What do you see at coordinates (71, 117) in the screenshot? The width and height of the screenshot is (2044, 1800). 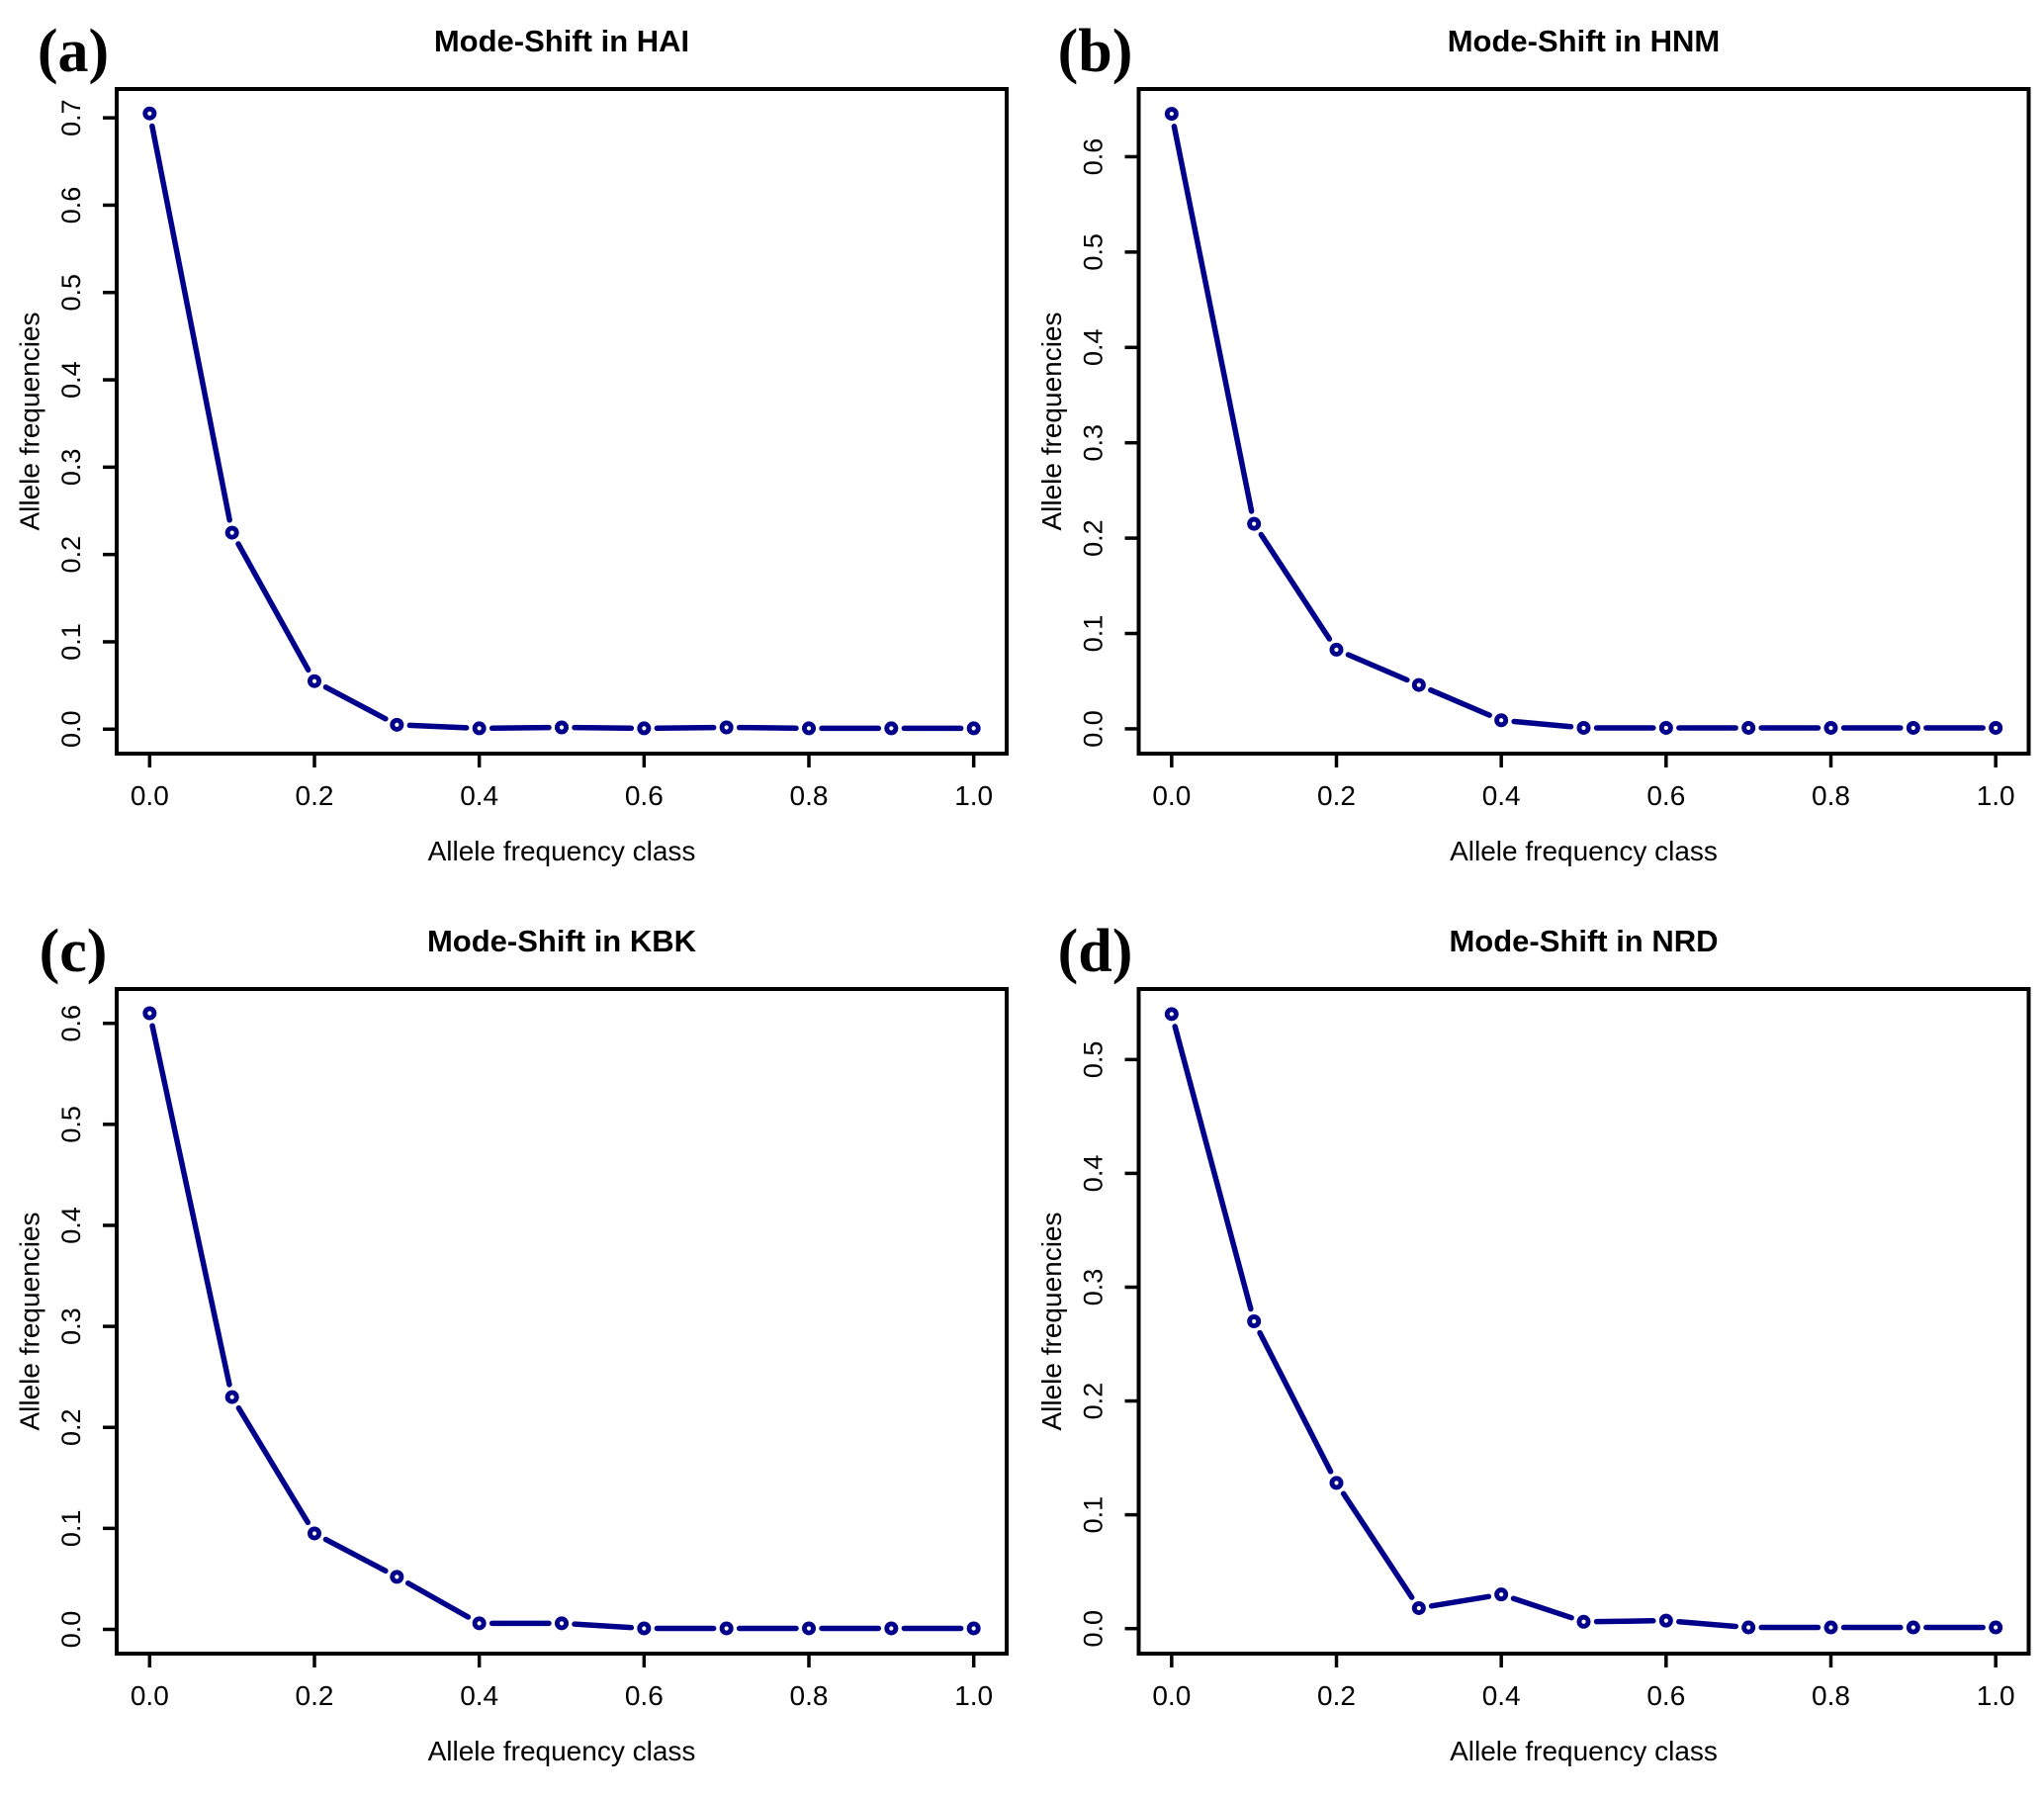 I see `y-tick-label: 0.7` at bounding box center [71, 117].